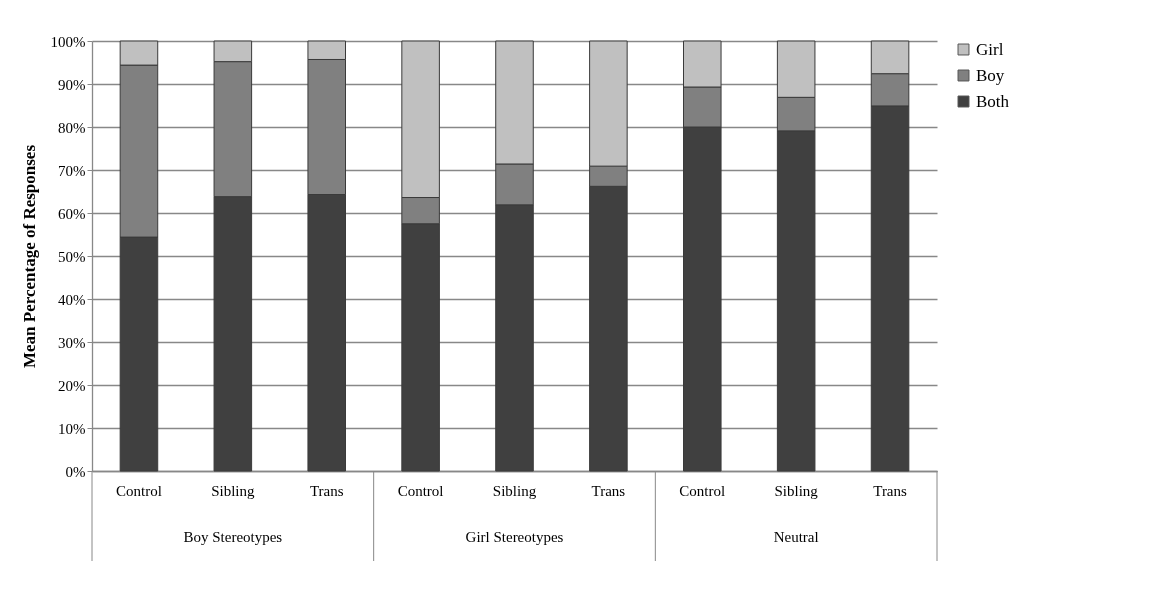 This screenshot has height=598, width=1168. What do you see at coordinates (990, 49) in the screenshot?
I see `legend-label: Girl` at bounding box center [990, 49].